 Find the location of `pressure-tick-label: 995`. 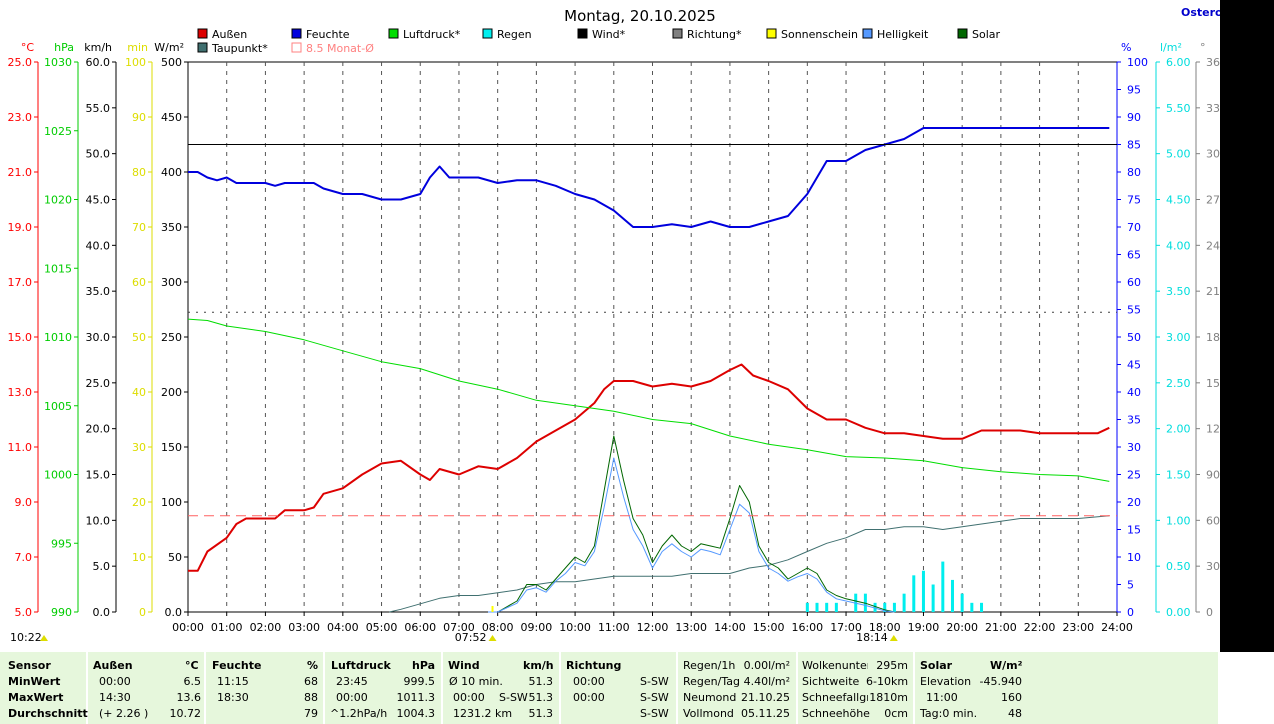

pressure-tick-label: 995 is located at coordinates (61, 543).